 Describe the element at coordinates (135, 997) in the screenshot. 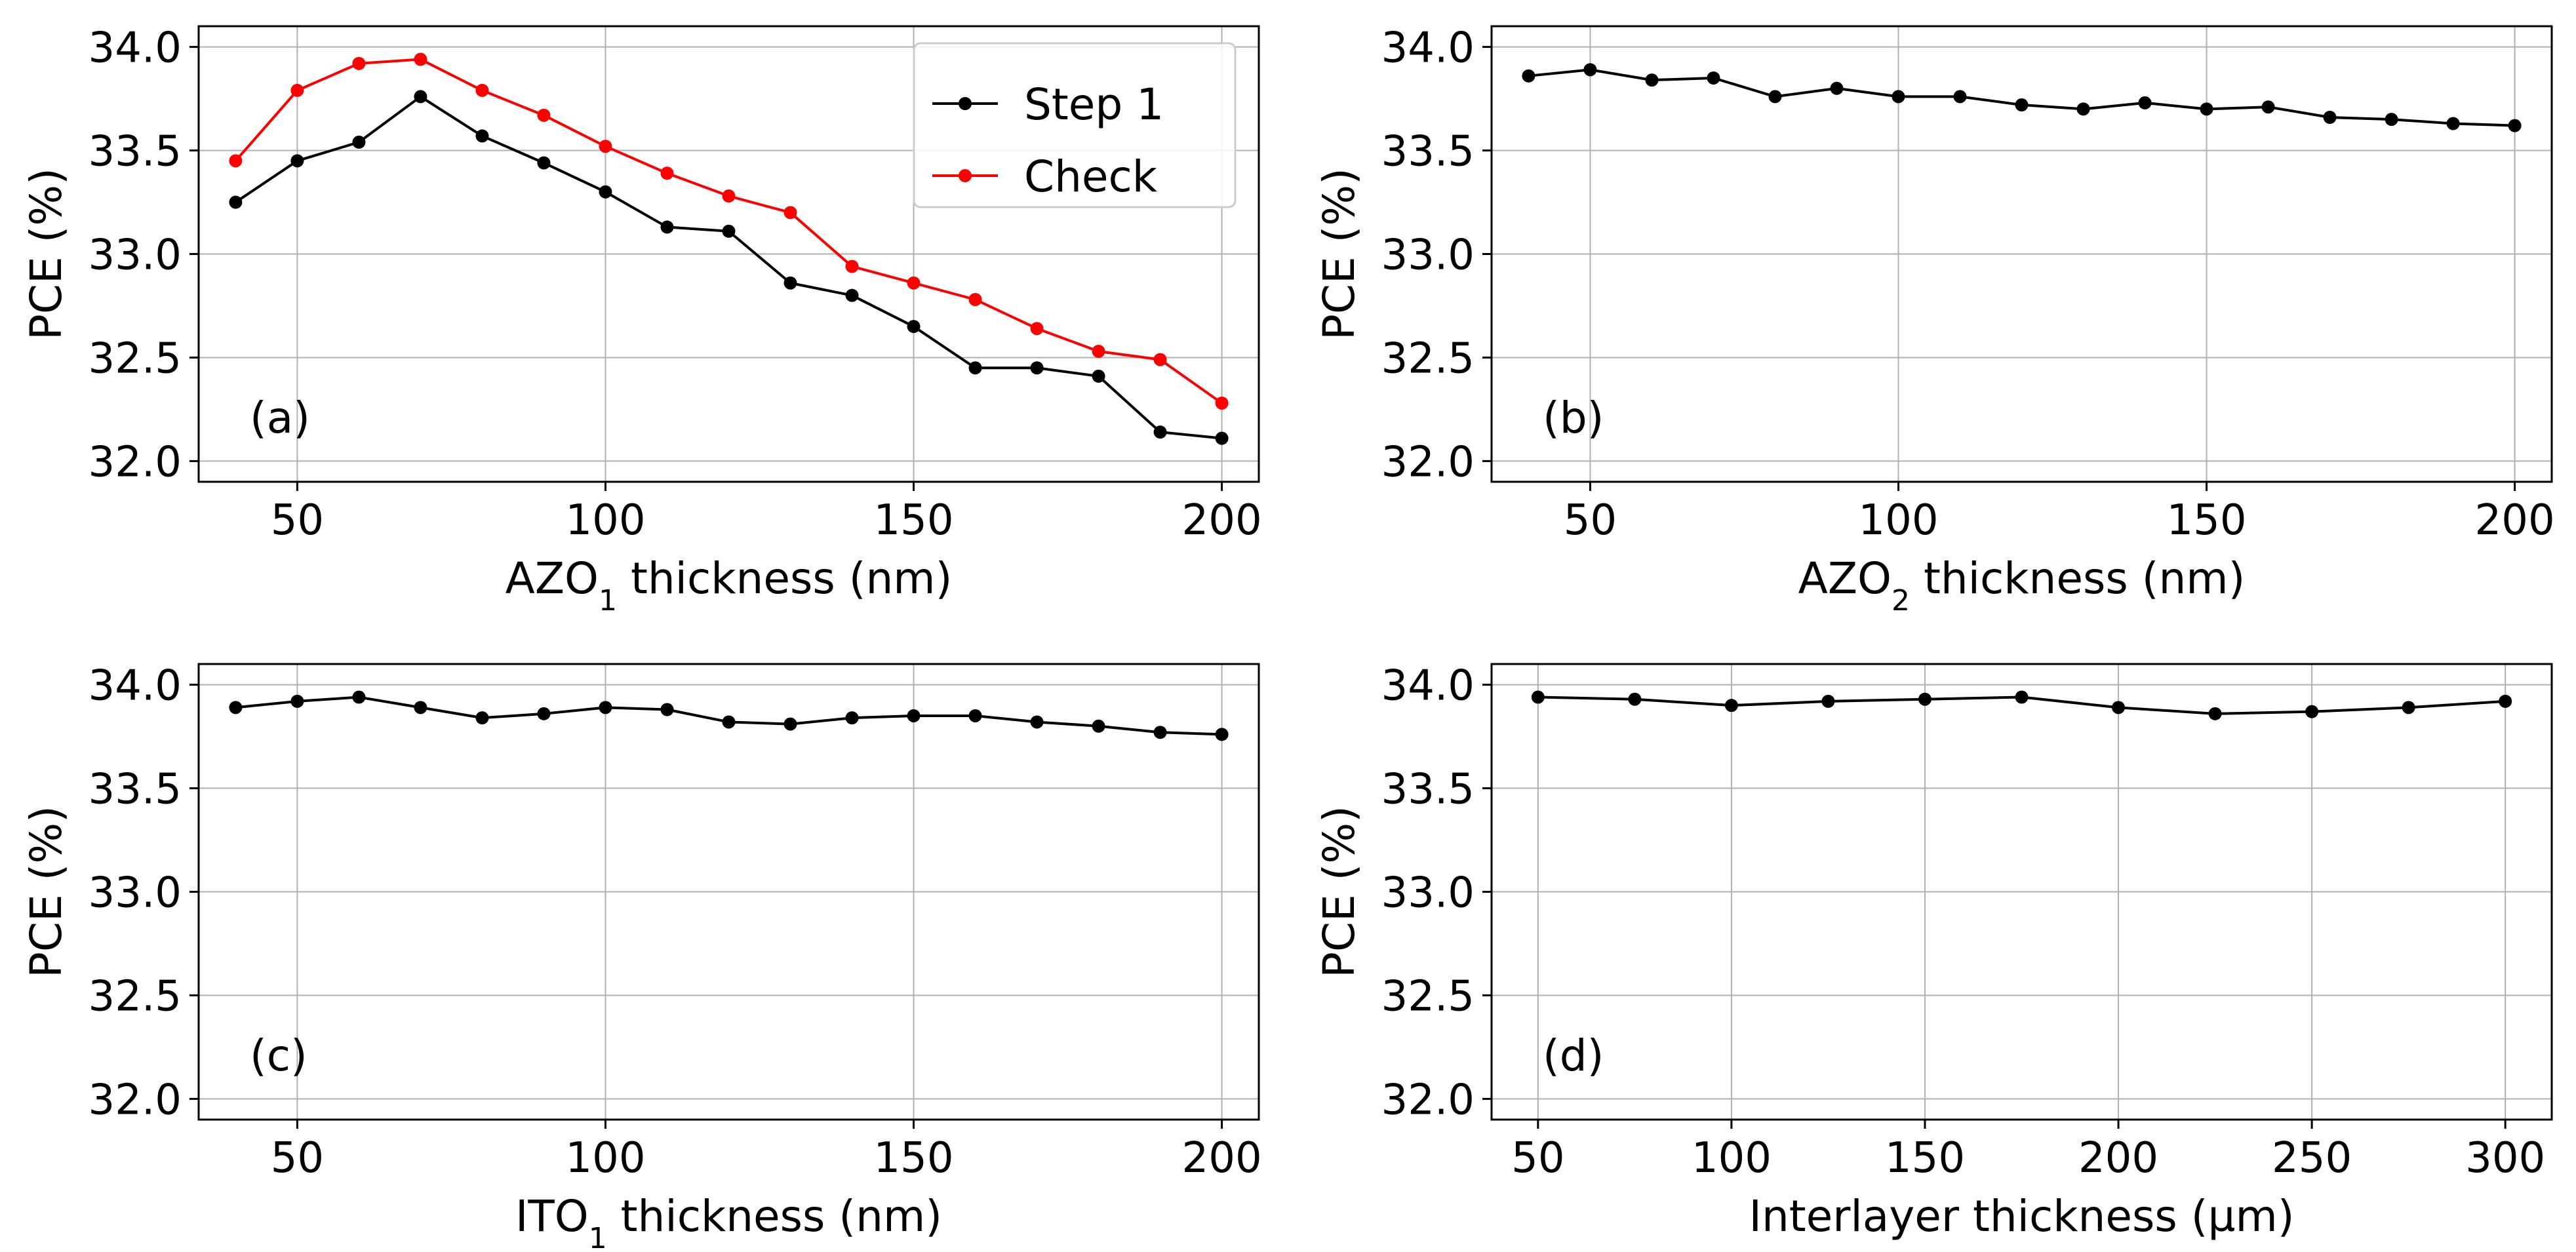

I see `panel-ito1-y-tick-label: 32.5` at that location.